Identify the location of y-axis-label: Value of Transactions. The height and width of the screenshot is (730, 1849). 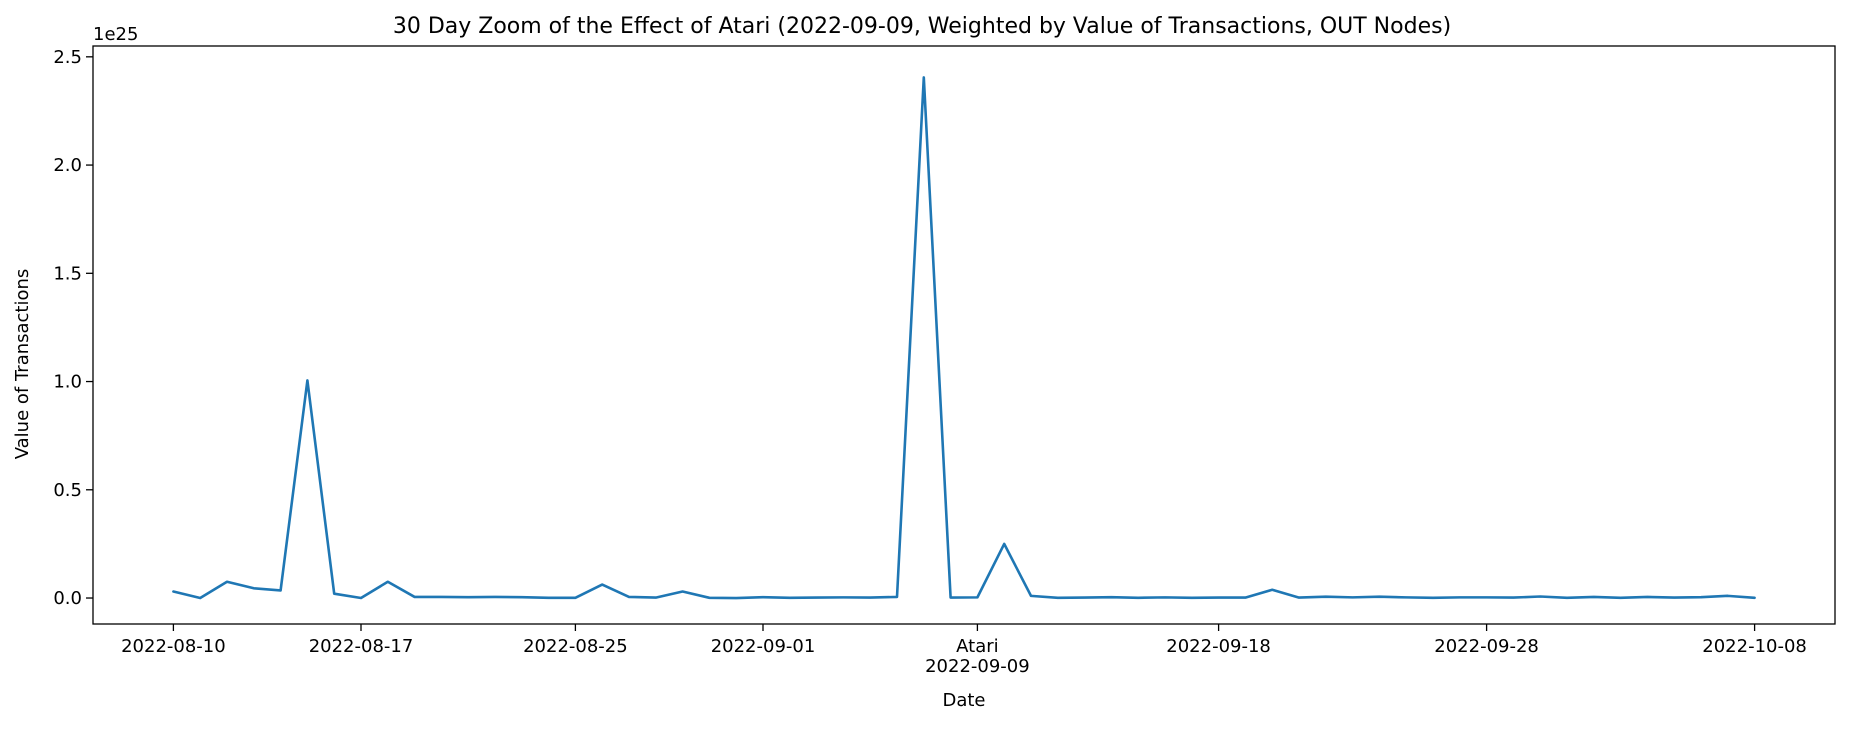
(22, 364).